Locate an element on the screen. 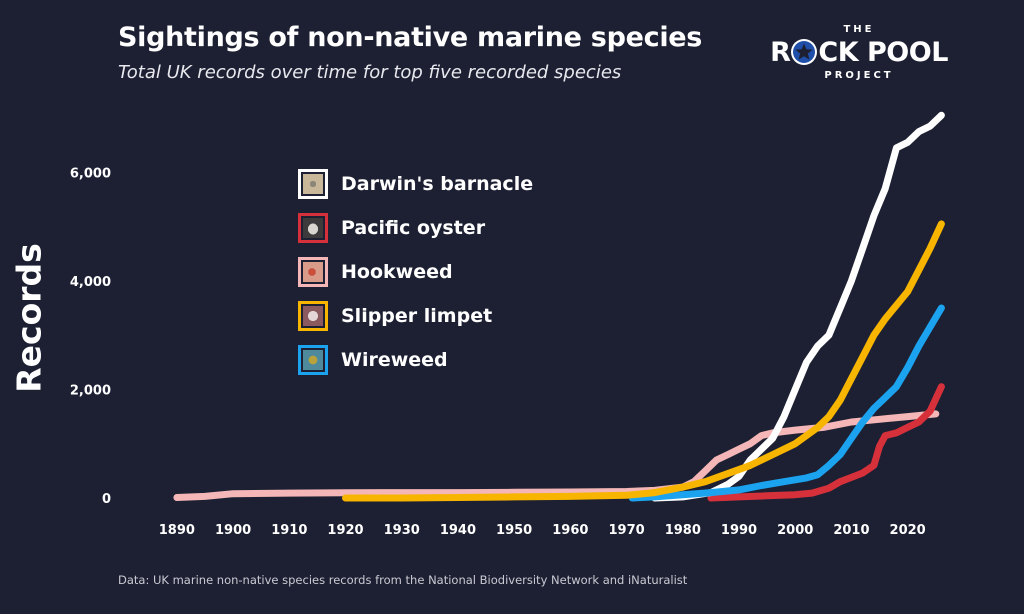 The image size is (1024, 614). x-tick-label: 1930 is located at coordinates (402, 530).